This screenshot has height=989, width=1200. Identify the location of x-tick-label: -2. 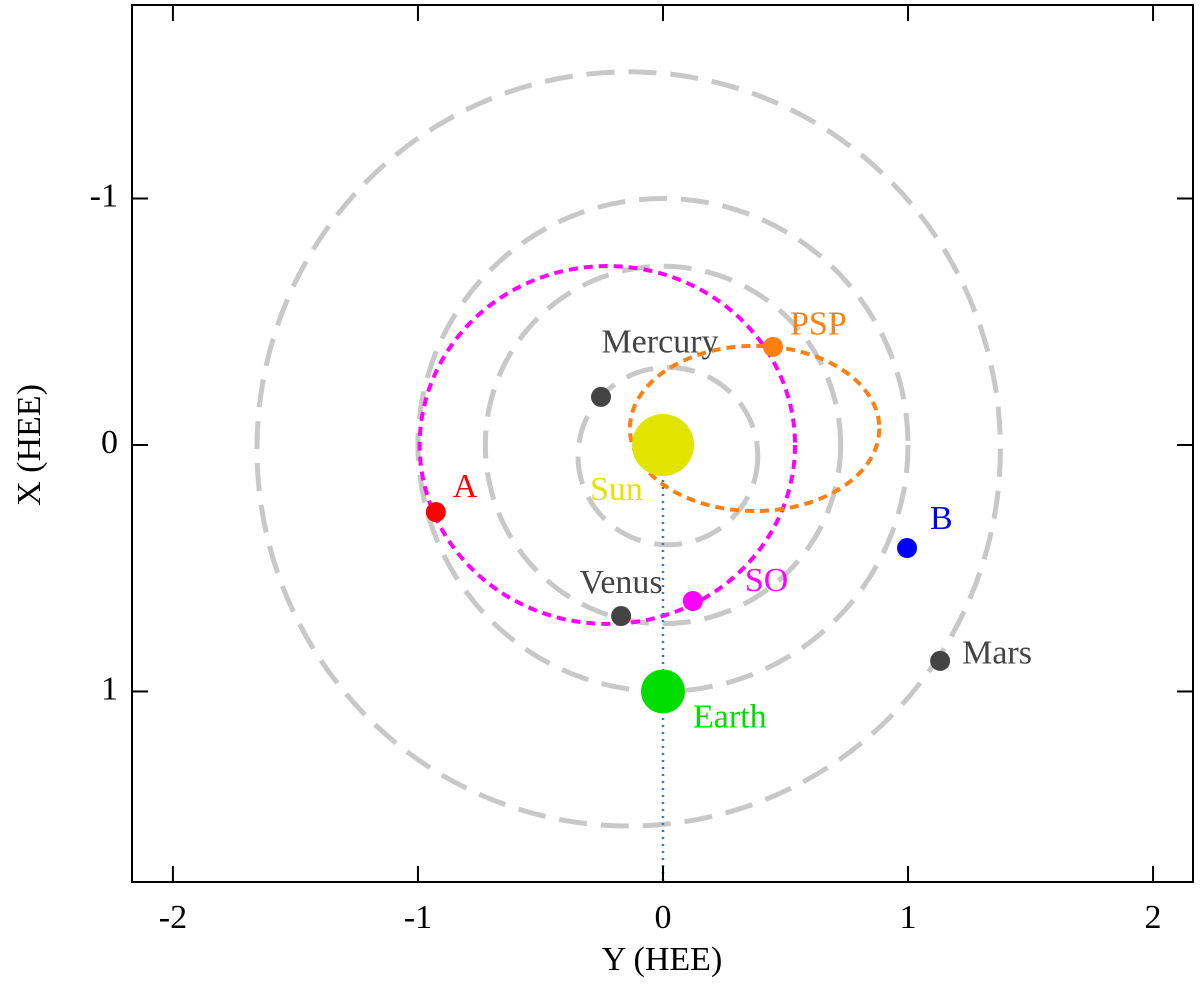
(173, 917).